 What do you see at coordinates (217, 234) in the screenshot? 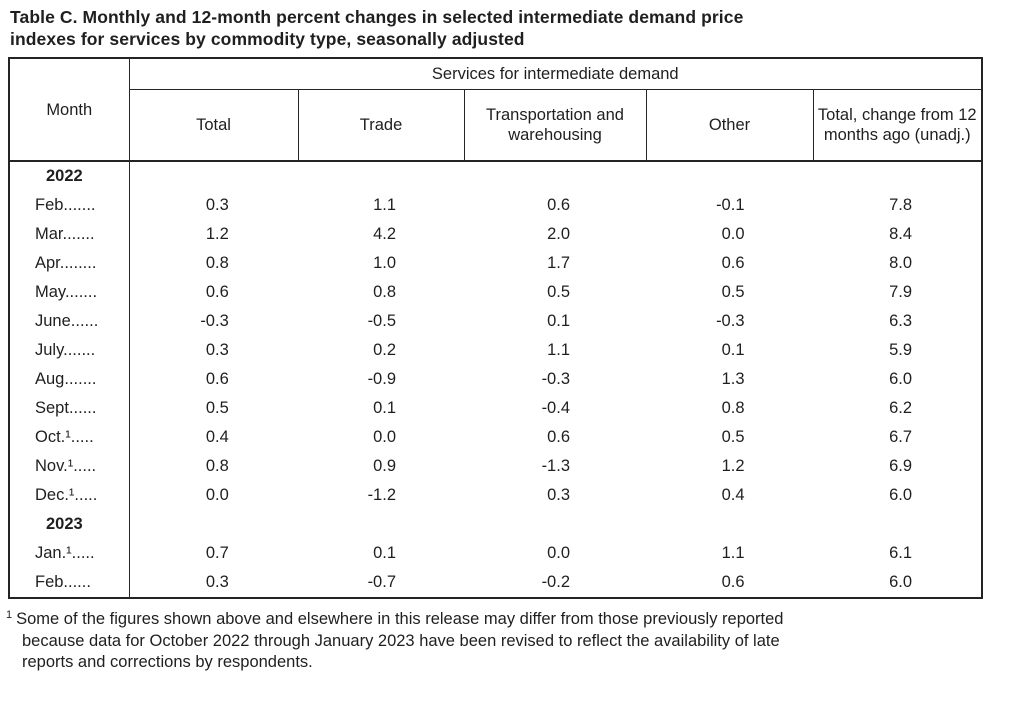
I see `value-cell: 1.2` at bounding box center [217, 234].